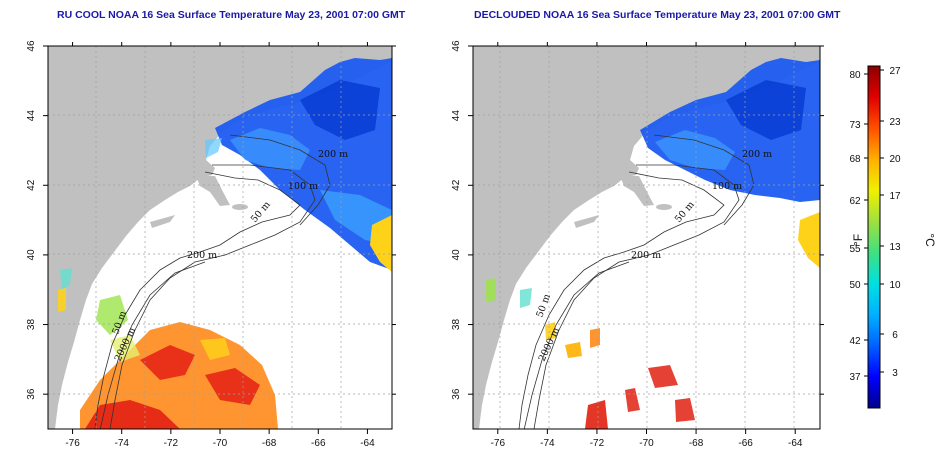 The width and height of the screenshot is (950, 475). What do you see at coordinates (855, 201) in the screenshot?
I see `colorbar-fahrenheit-tick: 62` at bounding box center [855, 201].